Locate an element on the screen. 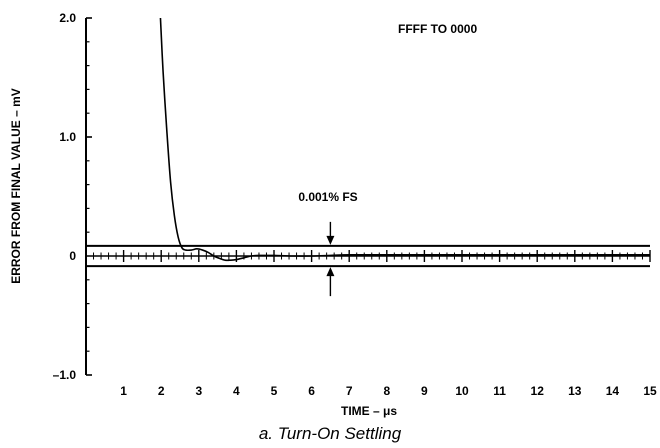  x-tick-label: 3 is located at coordinates (198, 391).